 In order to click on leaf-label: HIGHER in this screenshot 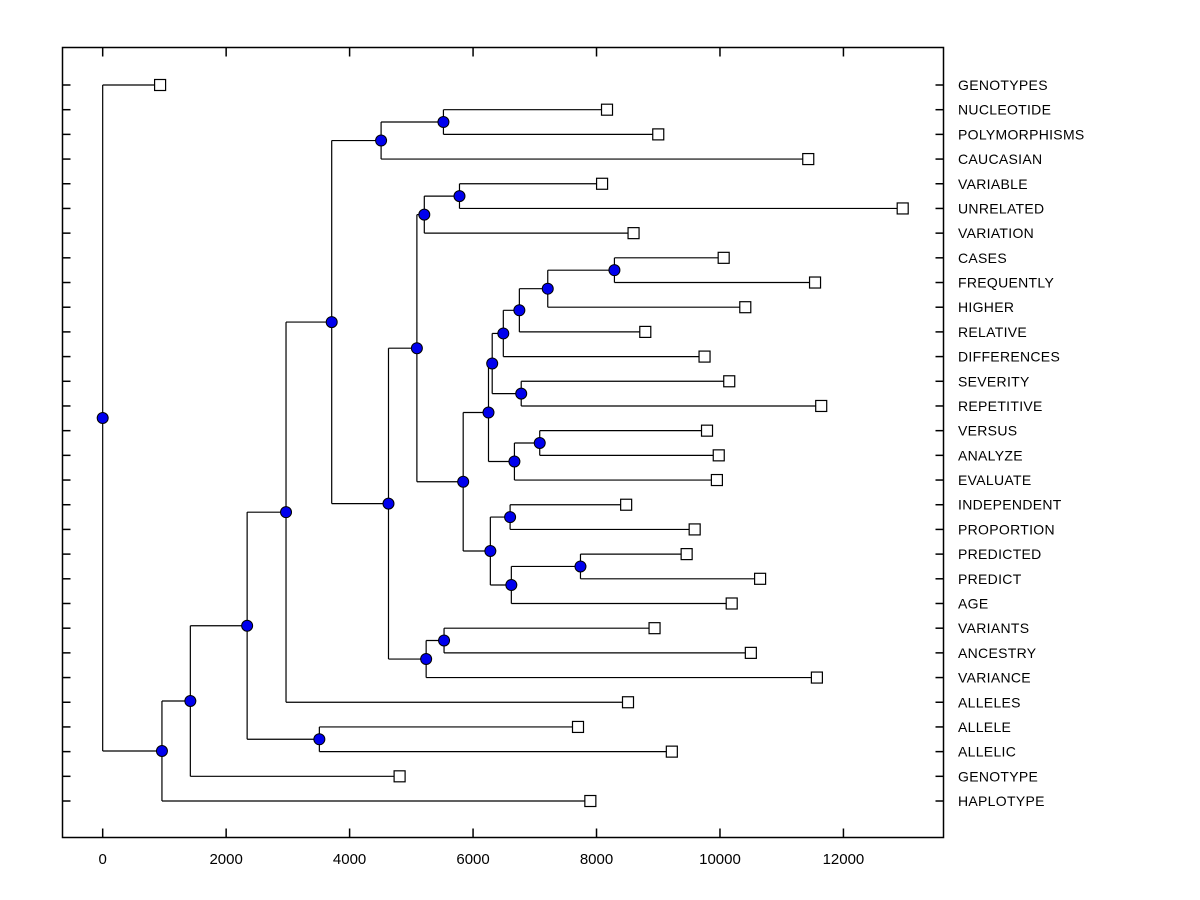, I will do `click(986, 307)`.